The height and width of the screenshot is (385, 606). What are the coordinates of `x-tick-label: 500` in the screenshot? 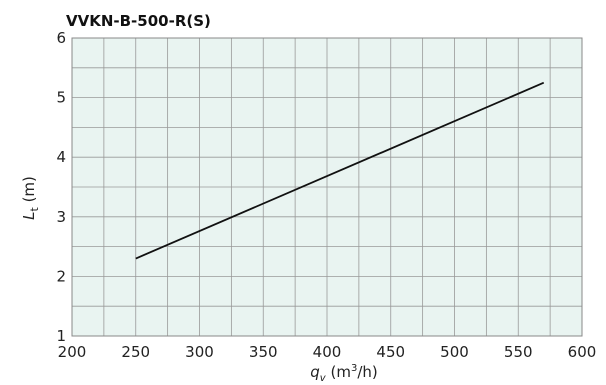 It's located at (454, 352).